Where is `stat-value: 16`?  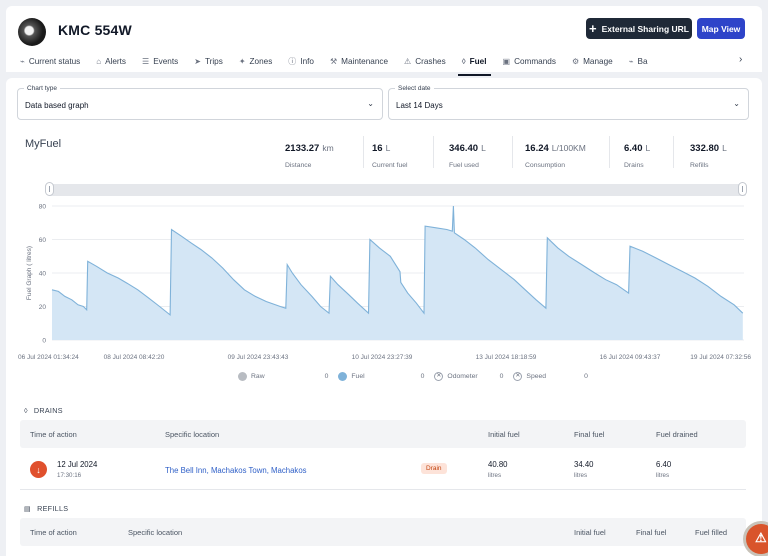
stat-value: 16 is located at coordinates (377, 148).